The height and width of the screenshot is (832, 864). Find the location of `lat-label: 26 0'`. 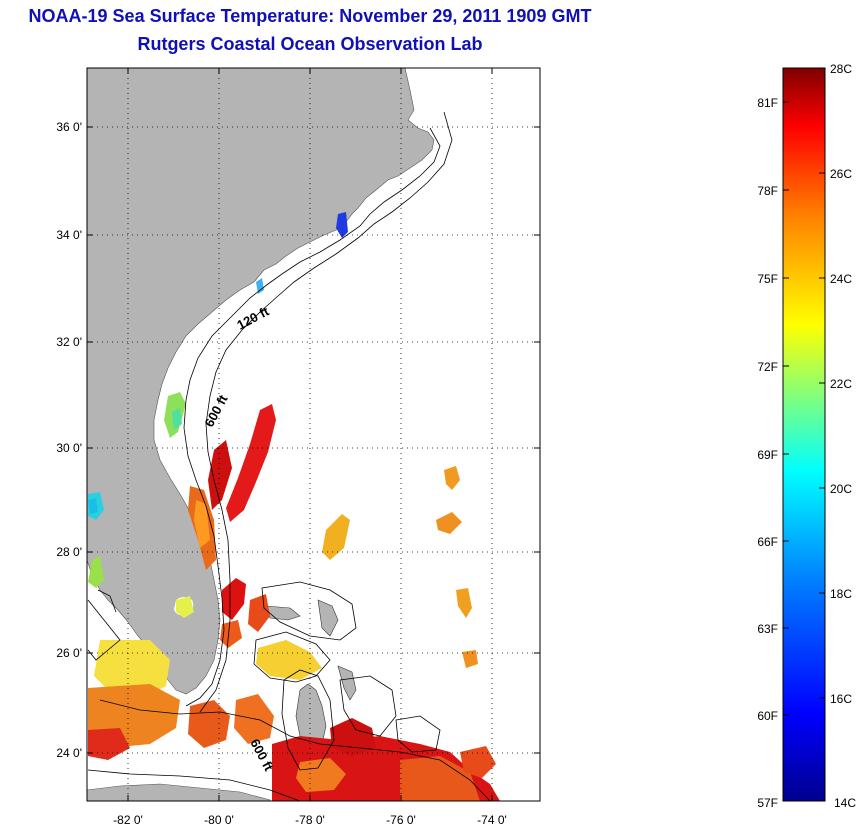

lat-label: 26 0' is located at coordinates (69, 653).